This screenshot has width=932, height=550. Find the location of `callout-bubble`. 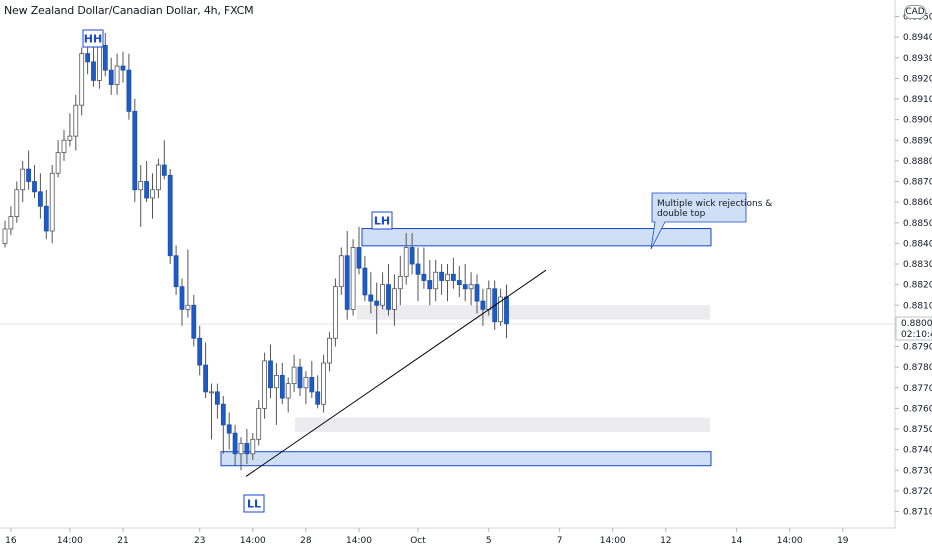

callout-bubble is located at coordinates (698, 221).